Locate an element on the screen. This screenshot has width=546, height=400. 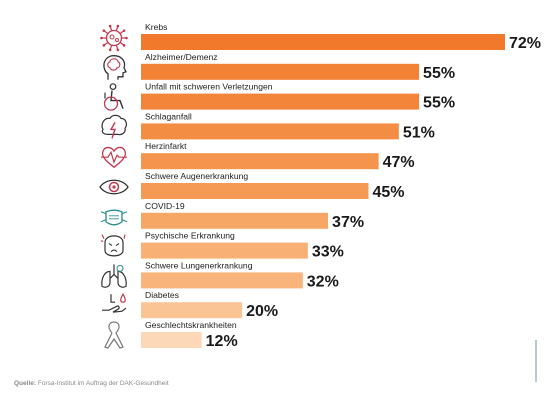
heart-pulse-icon is located at coordinates (114, 157).